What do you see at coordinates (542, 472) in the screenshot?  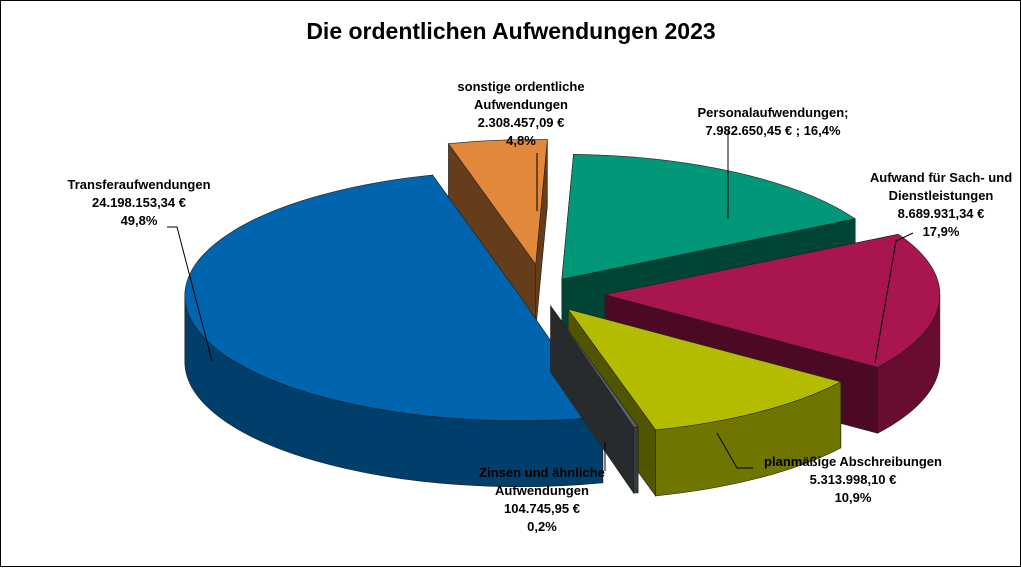 I see `slice-label-line: Zinsen und ähnliche` at bounding box center [542, 472].